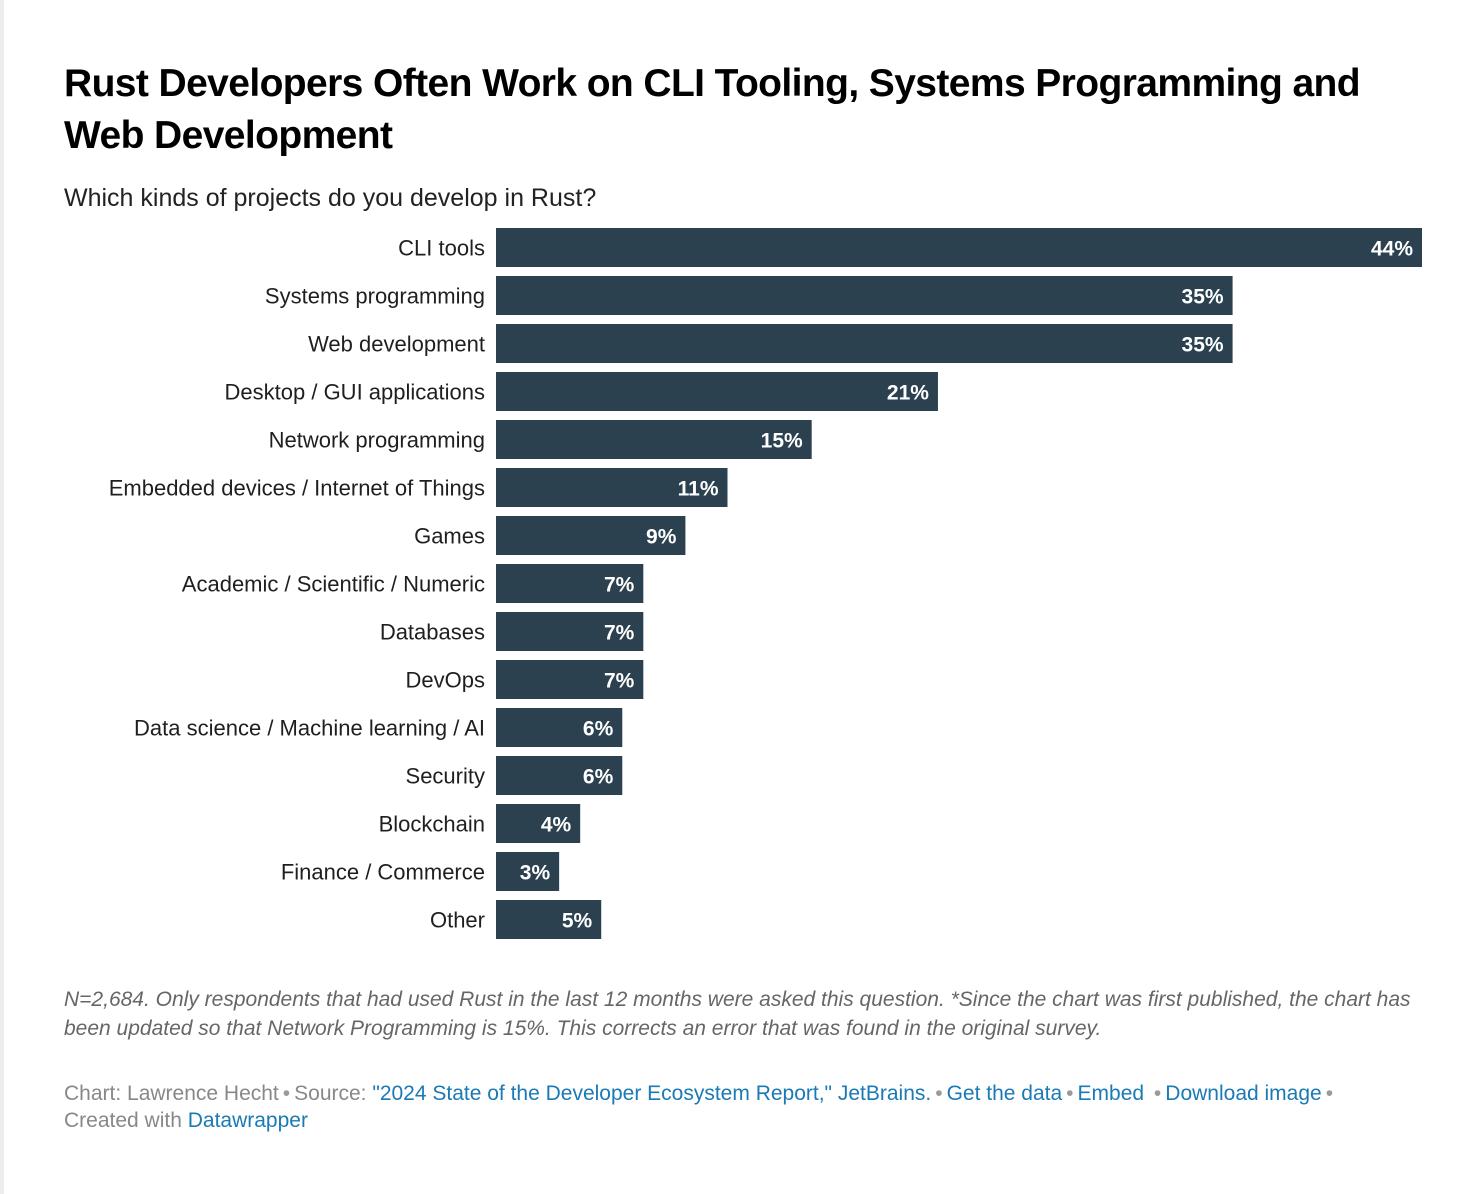  Describe the element at coordinates (377, 440) in the screenshot. I see `category-label: Network programming` at that location.